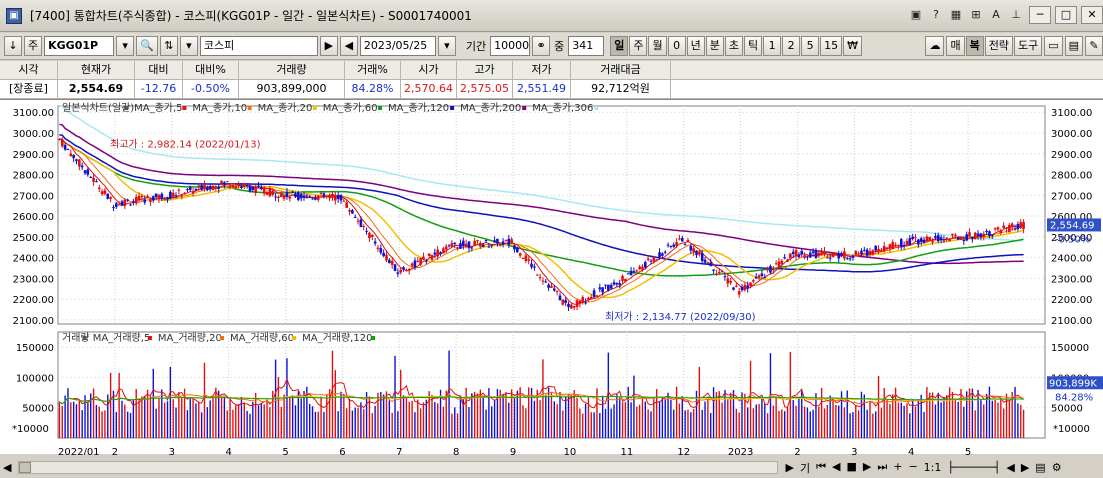  Describe the element at coordinates (510, 46) in the screenshot. I see `period-input: 10000` at that location.